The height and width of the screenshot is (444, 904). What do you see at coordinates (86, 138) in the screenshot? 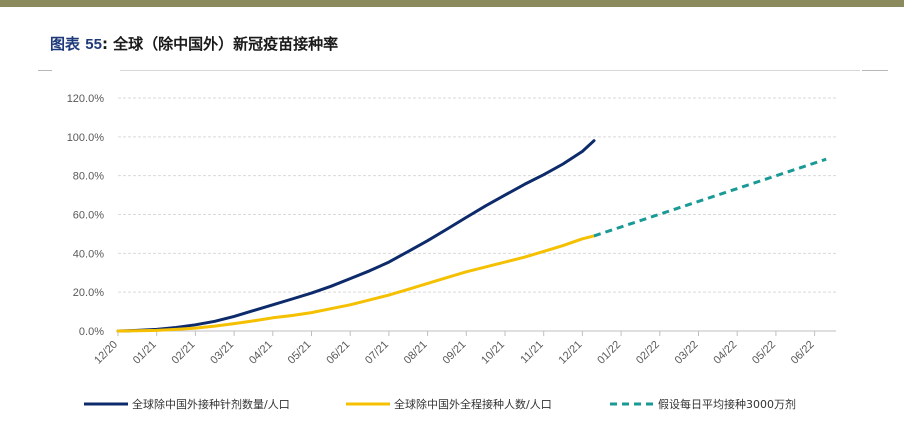
I see `y-tick-label: 100.0%` at bounding box center [86, 138].